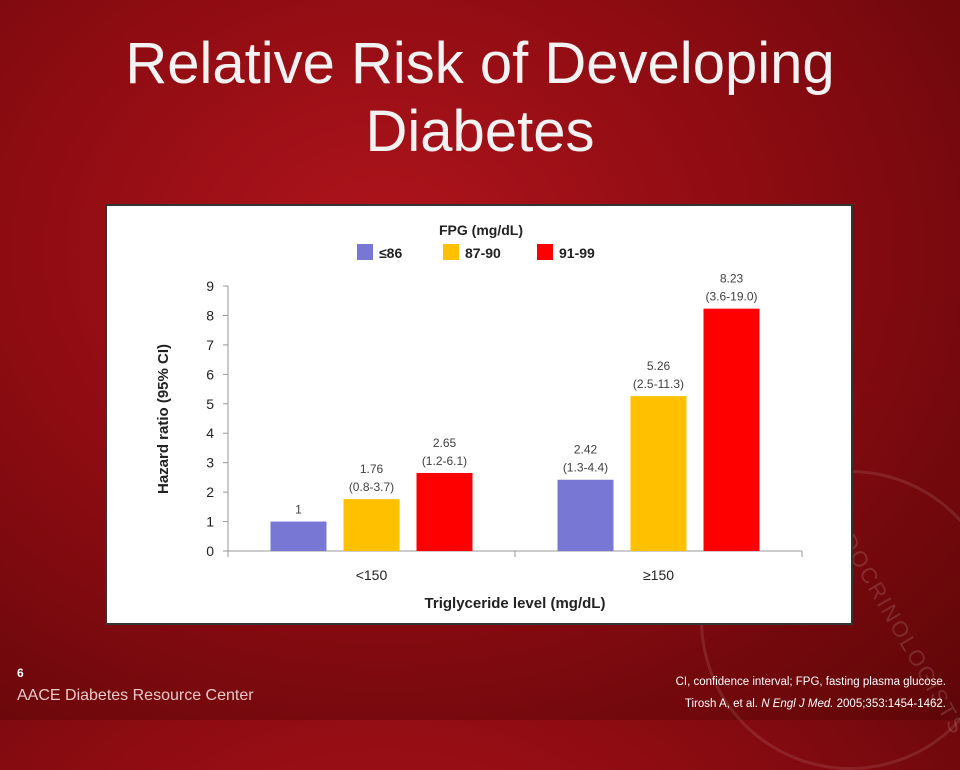  Describe the element at coordinates (577, 253) in the screenshot. I see `legend-label-2: 91-99` at that location.